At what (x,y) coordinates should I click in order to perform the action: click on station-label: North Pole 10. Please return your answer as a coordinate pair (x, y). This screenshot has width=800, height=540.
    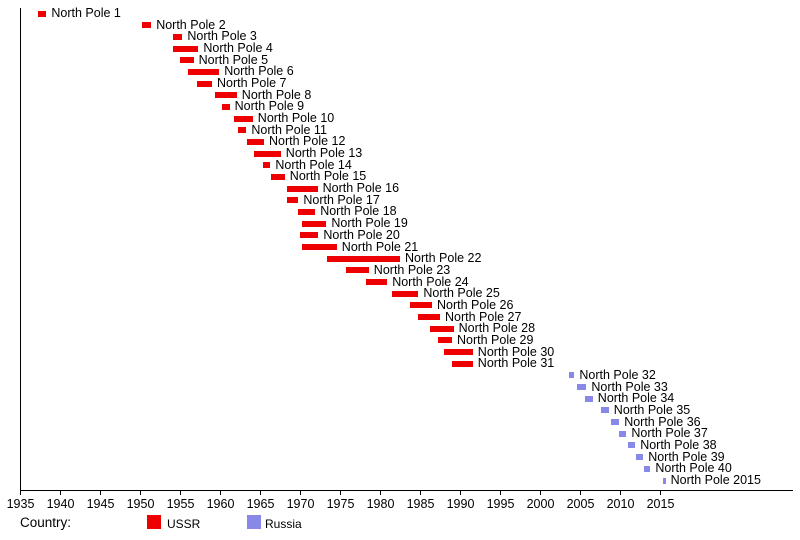
    Looking at the image, I should click on (296, 118).